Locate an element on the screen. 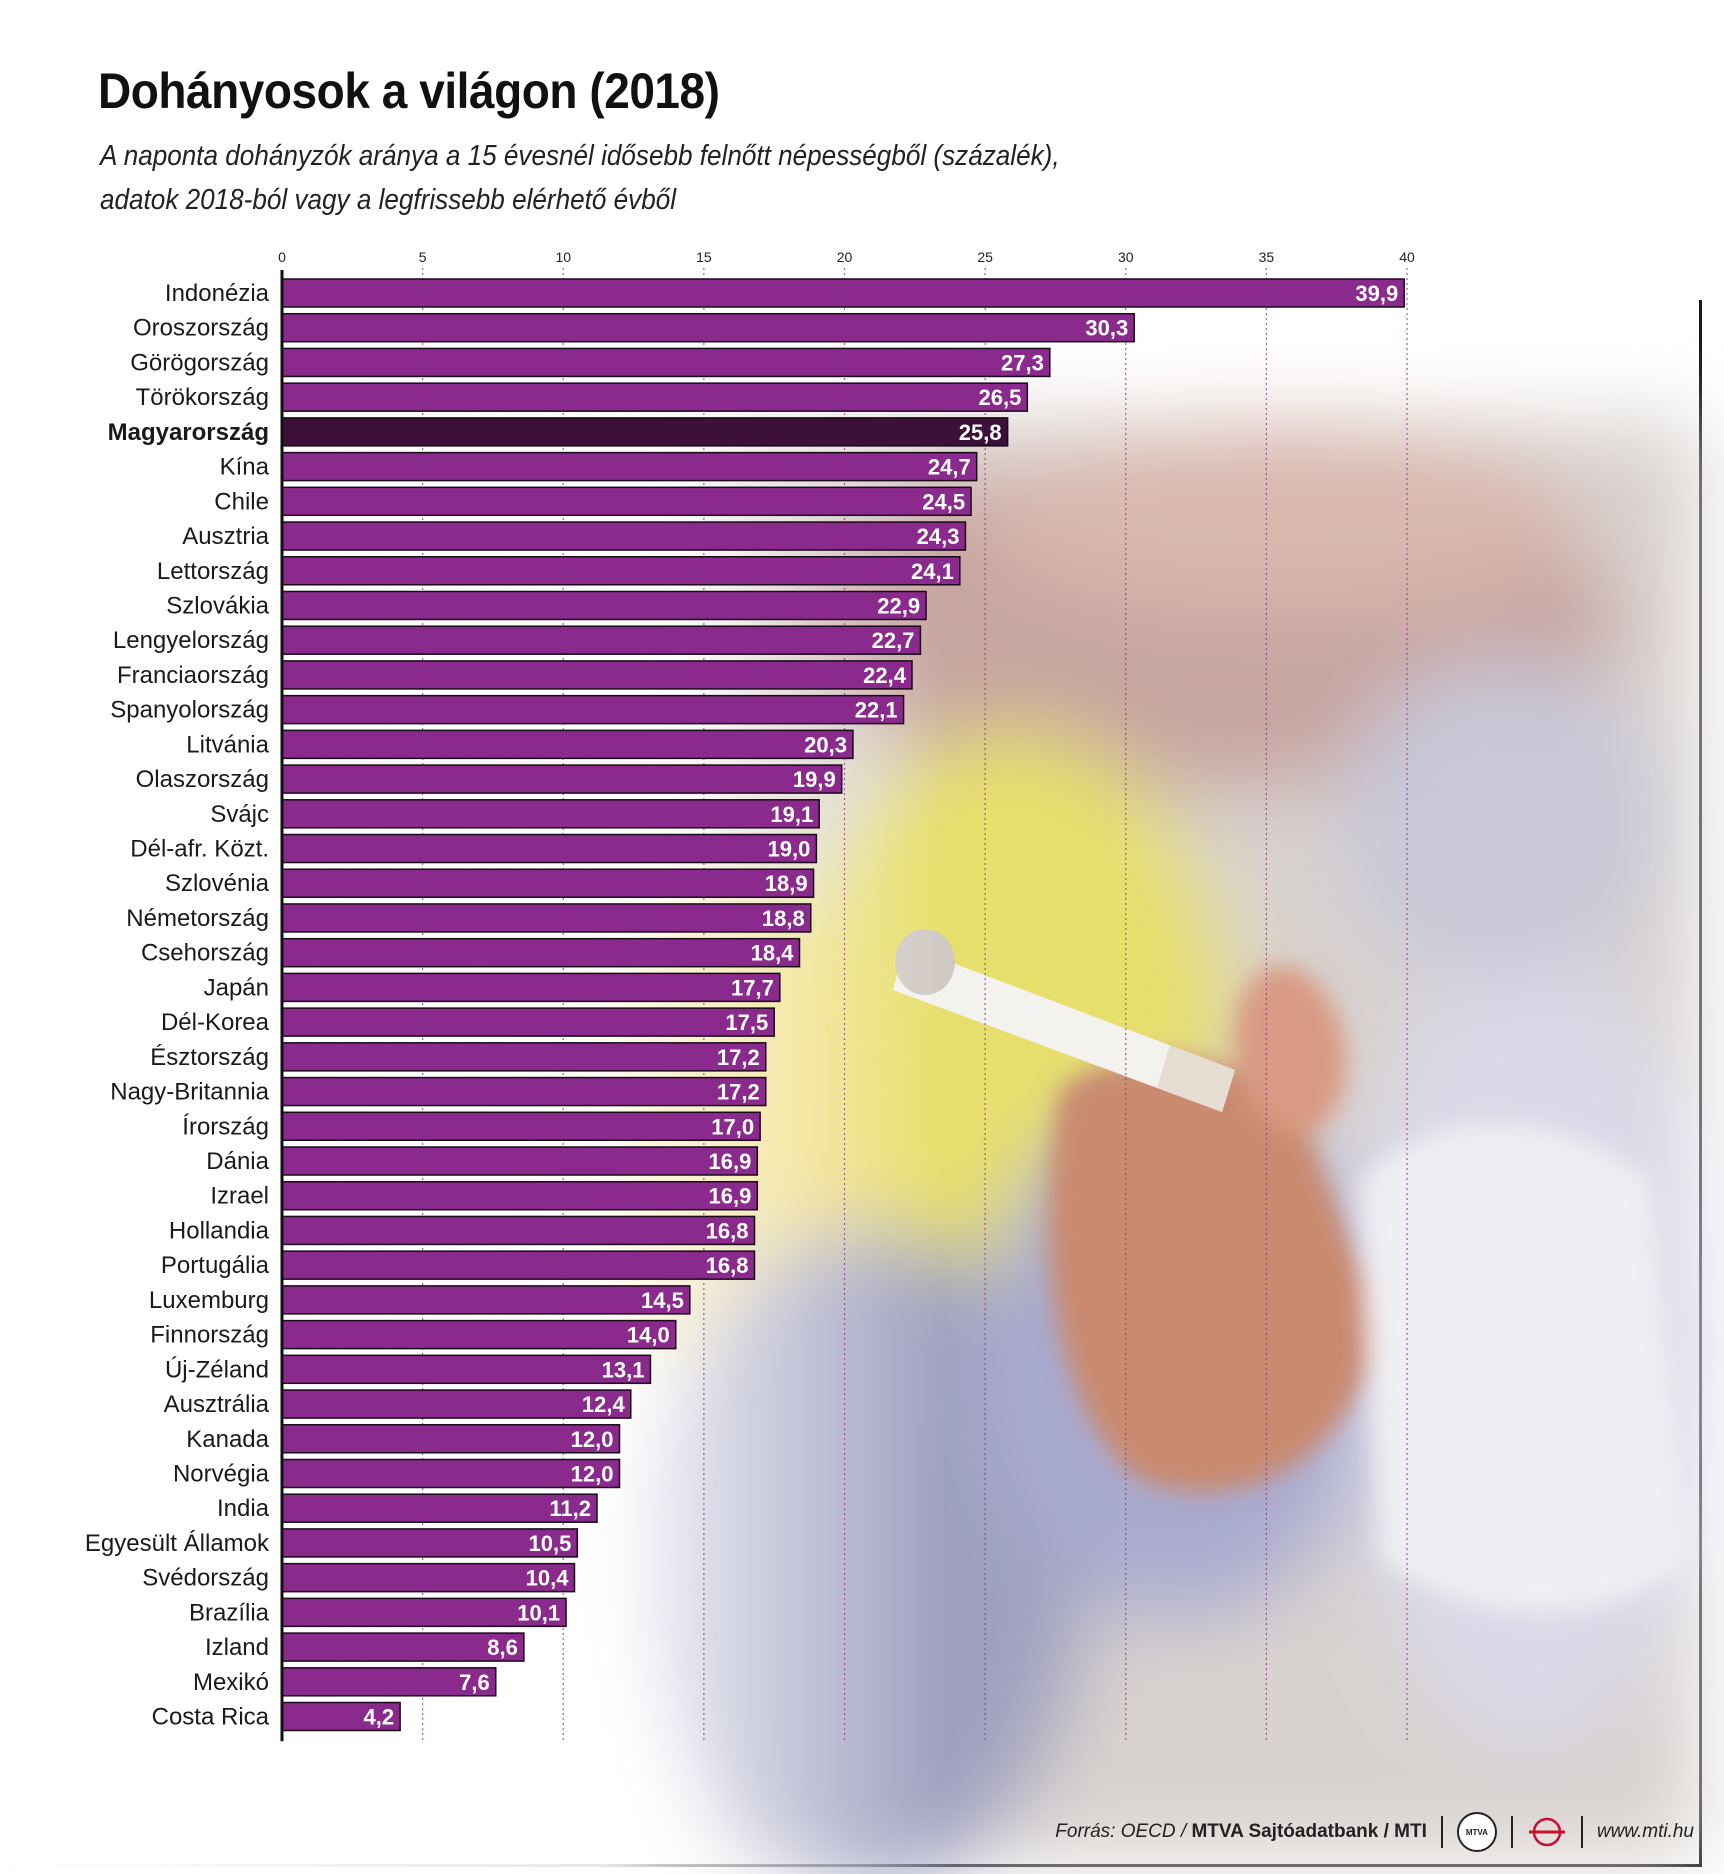 The image size is (1724, 1874). category-label: Portugália is located at coordinates (215, 1265).